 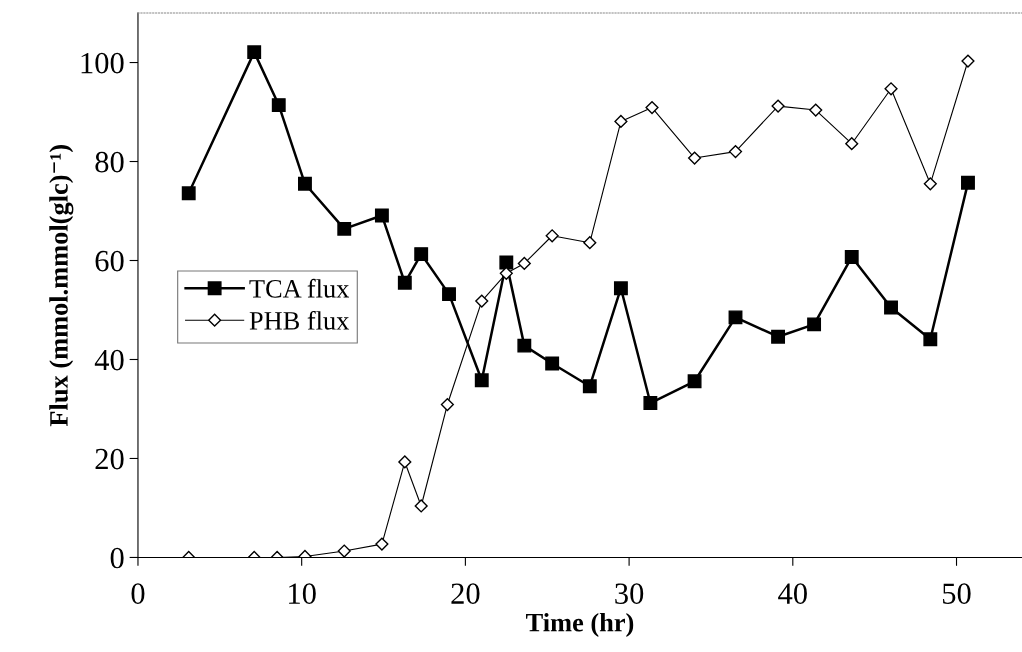 What do you see at coordinates (792, 593) in the screenshot?
I see `x-tick-label: 40` at bounding box center [792, 593].